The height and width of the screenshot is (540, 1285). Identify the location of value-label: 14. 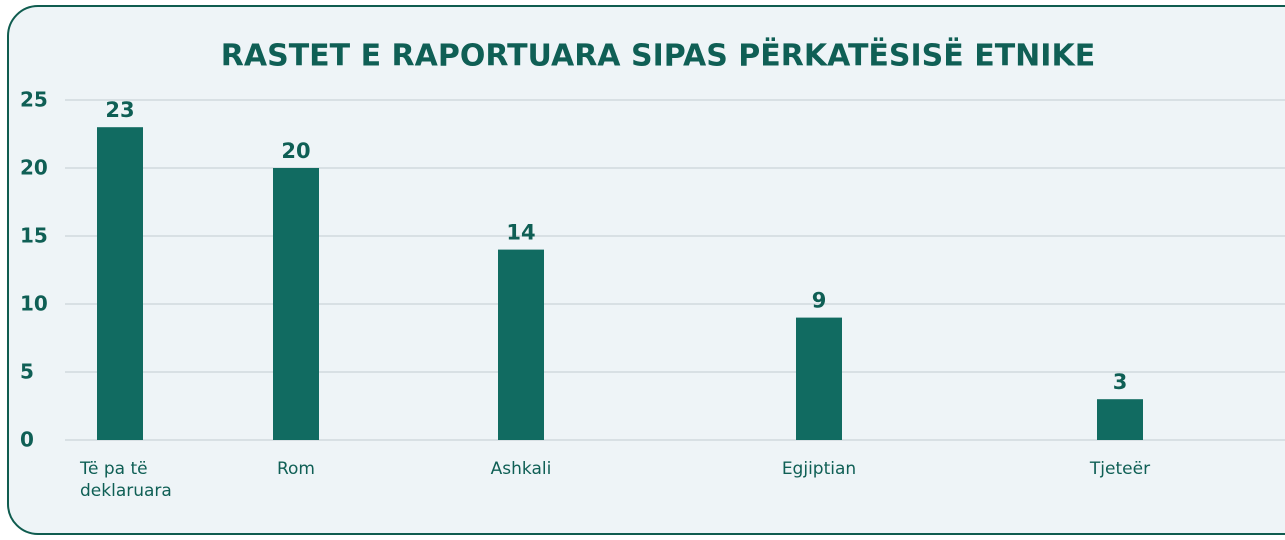
(520, 233).